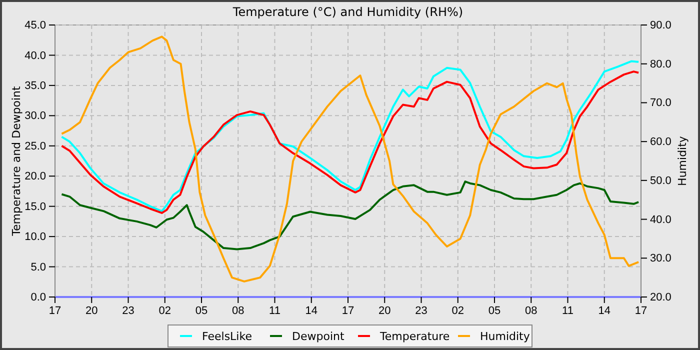 The image size is (700, 350). Describe the element at coordinates (505, 336) in the screenshot. I see `legend-label: Humidity` at that location.